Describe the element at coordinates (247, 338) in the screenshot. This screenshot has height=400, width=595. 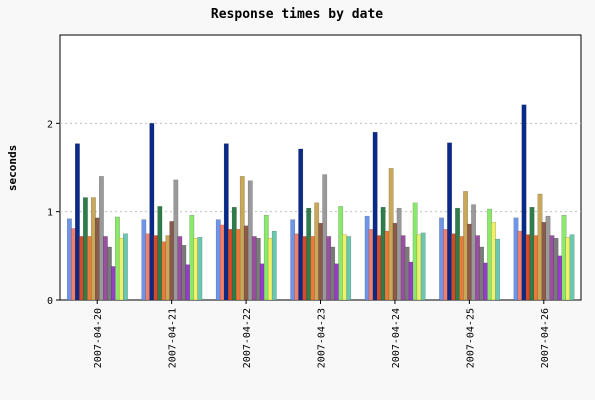
I see `x-tick-label: 2007-04-22` at that location.